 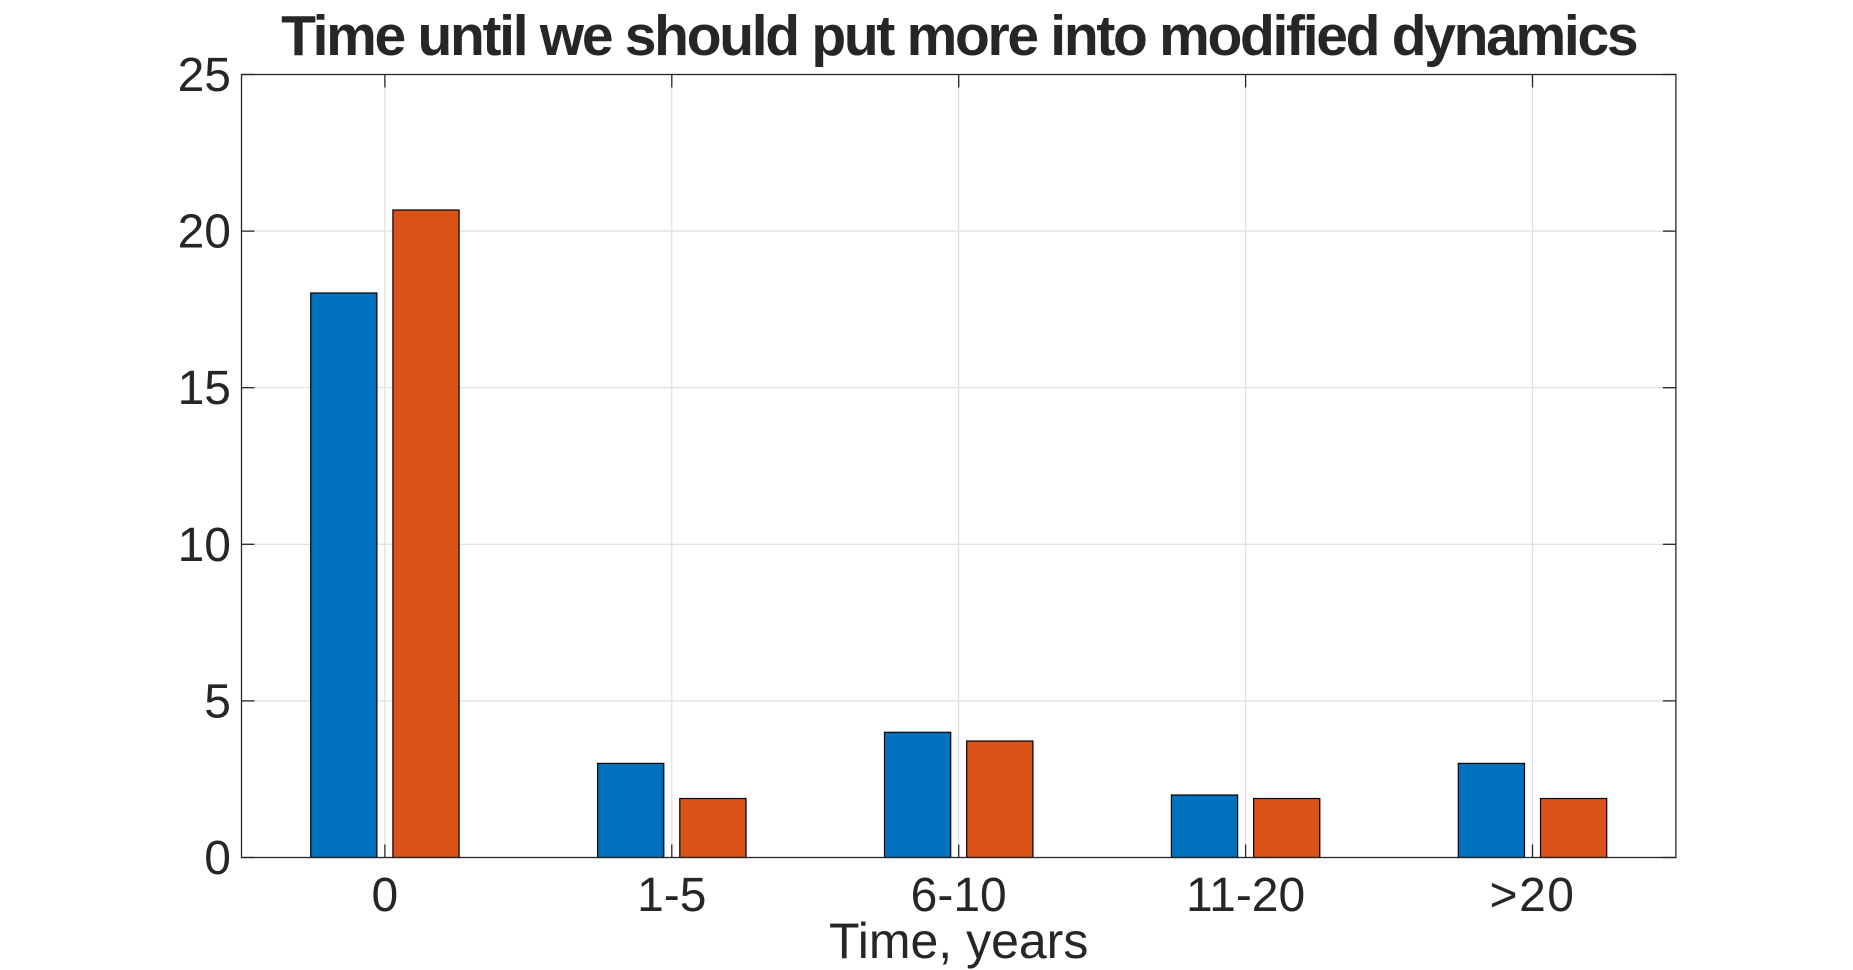 What do you see at coordinates (1245, 895) in the screenshot?
I see `svg-text: 11-20` at bounding box center [1245, 895].